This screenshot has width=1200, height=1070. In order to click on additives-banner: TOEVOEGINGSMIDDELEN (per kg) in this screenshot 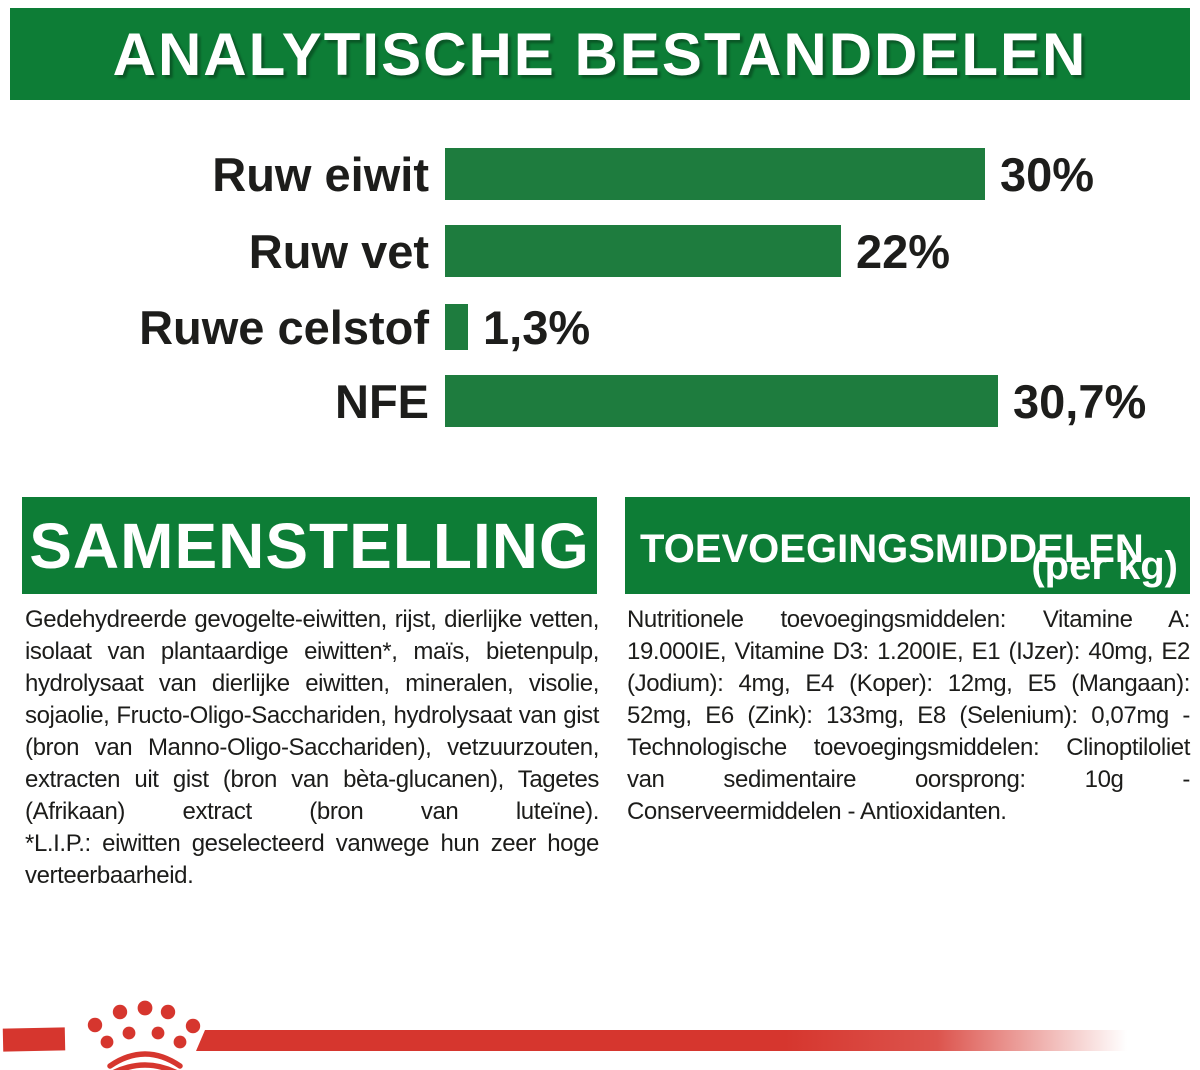, I will do `click(907, 545)`.